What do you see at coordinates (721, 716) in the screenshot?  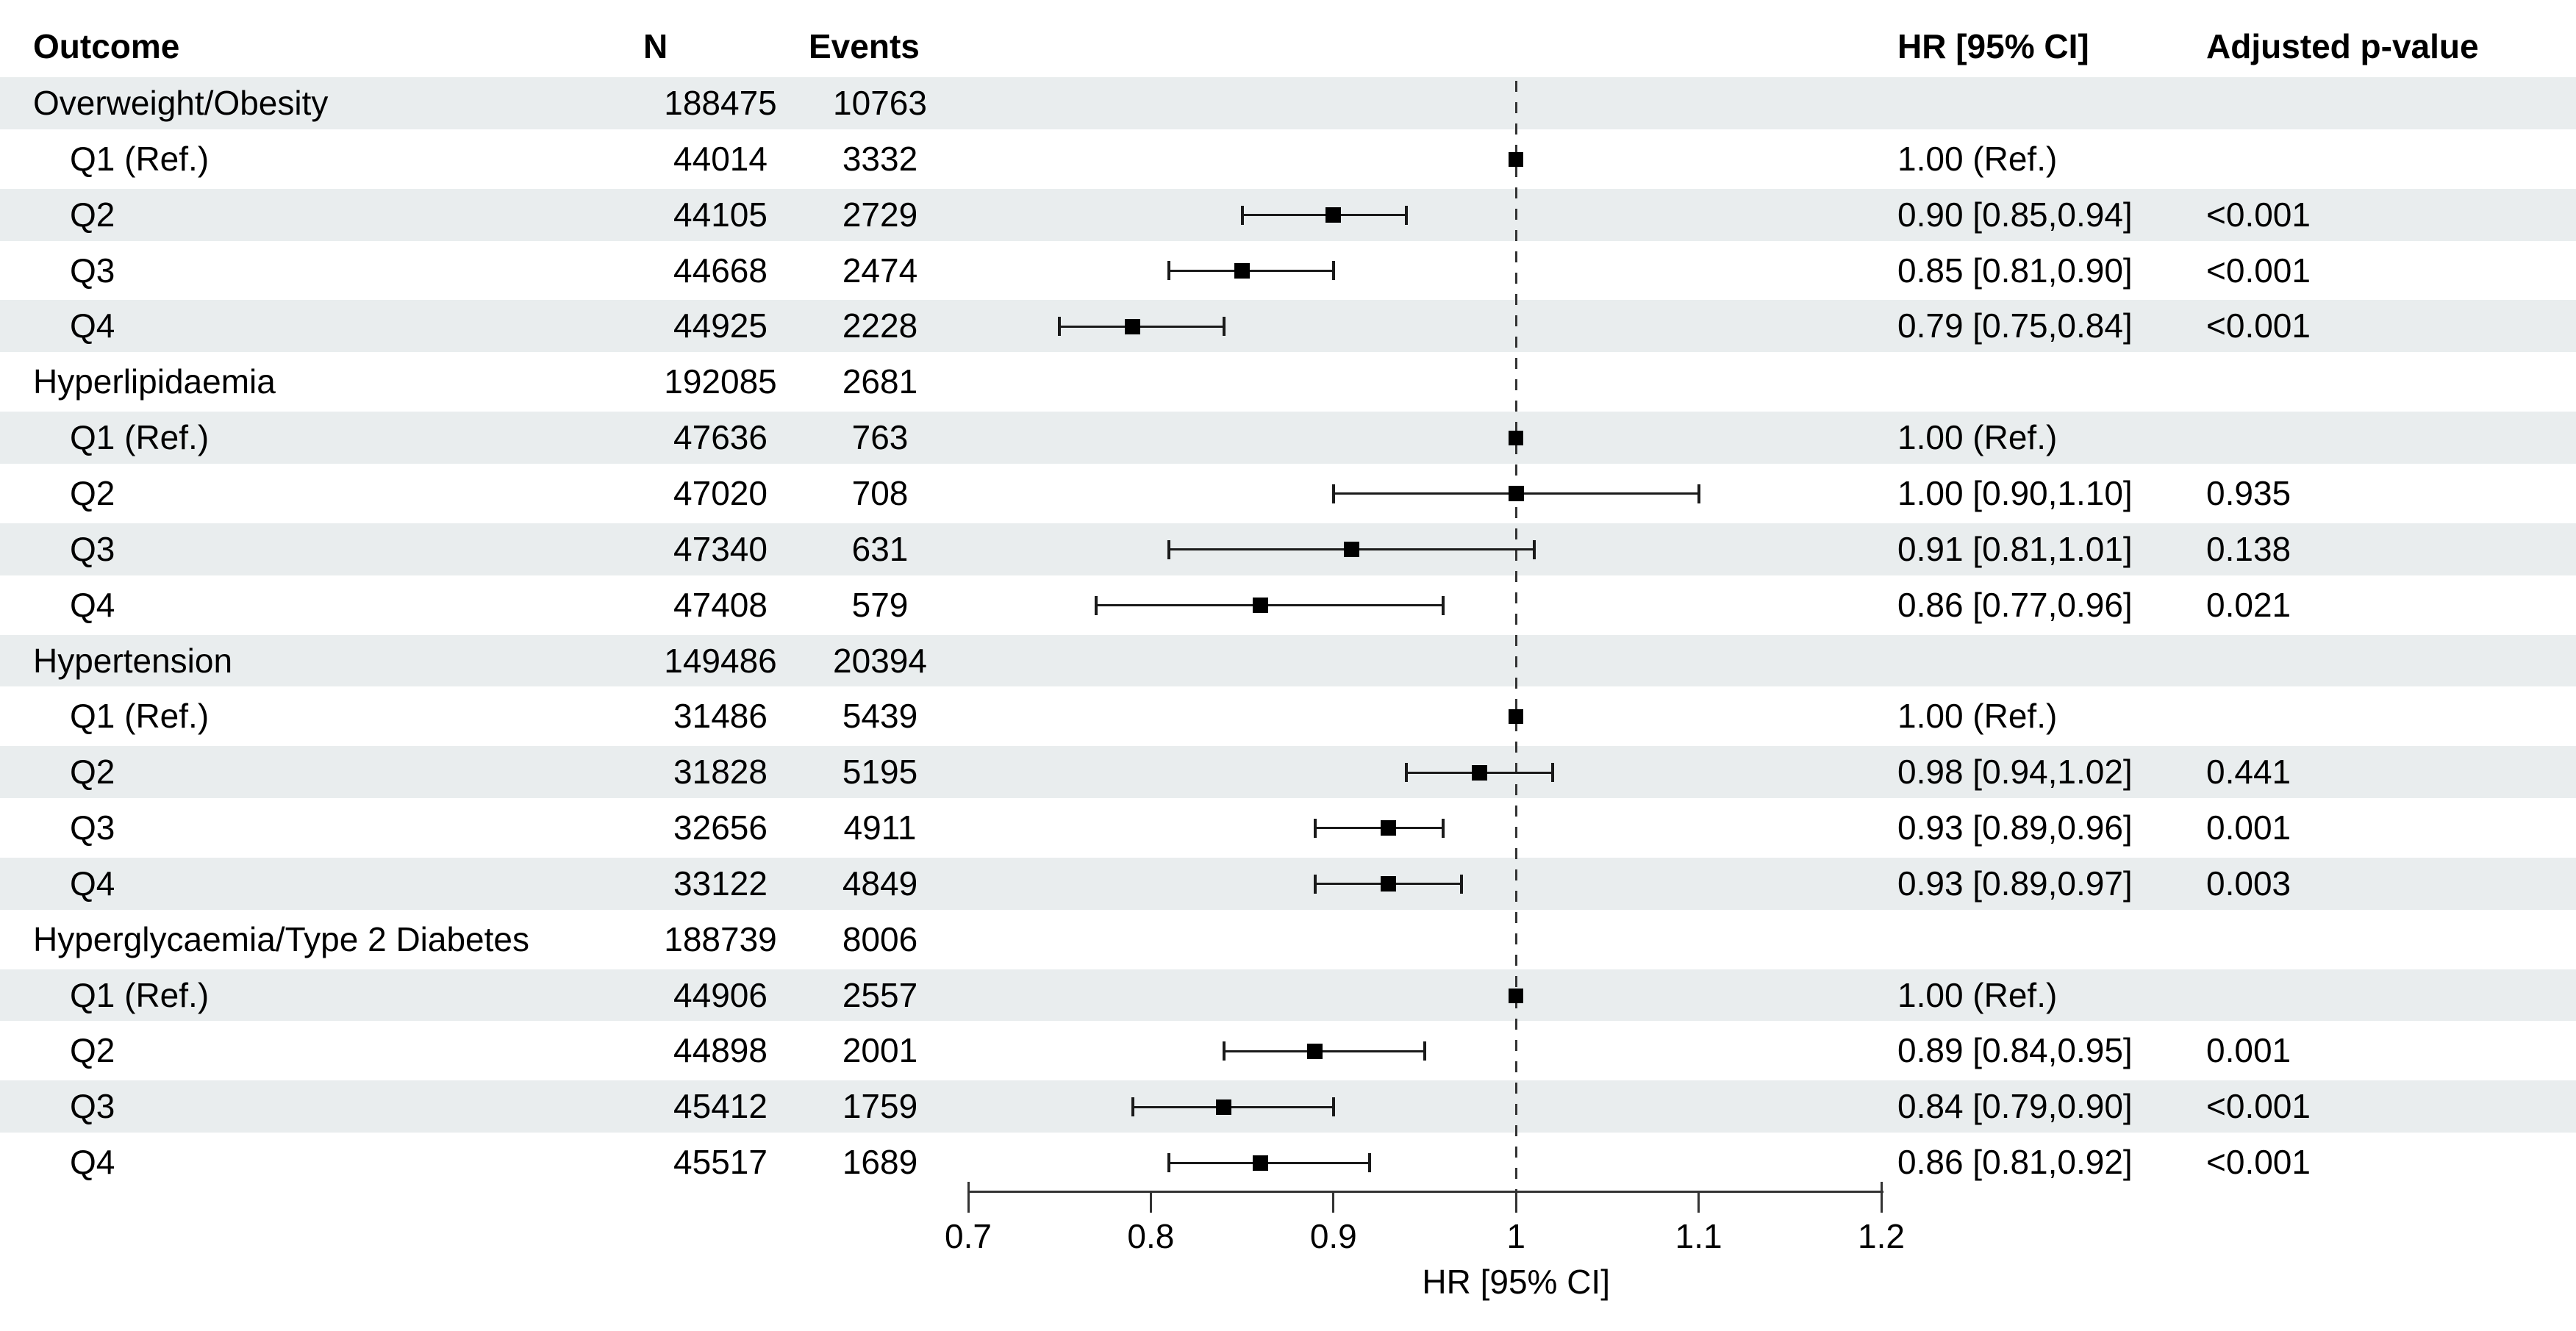 I see `n-value: 31486` at bounding box center [721, 716].